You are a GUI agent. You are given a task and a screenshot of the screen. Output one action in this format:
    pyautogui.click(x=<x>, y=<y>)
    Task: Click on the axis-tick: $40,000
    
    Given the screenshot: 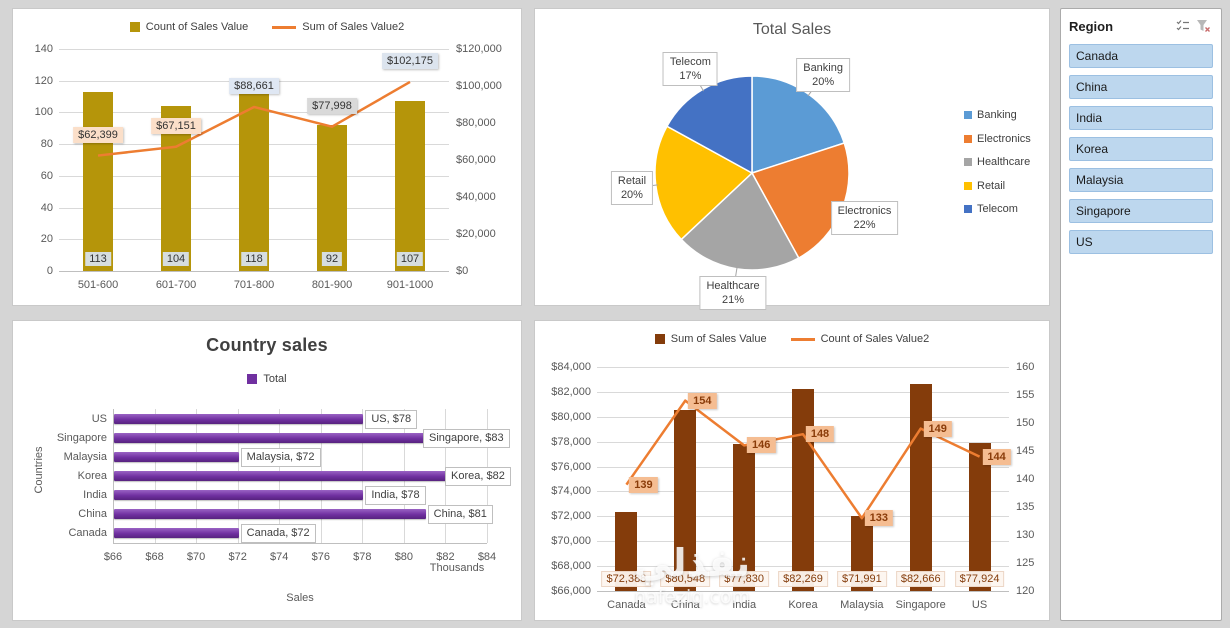 What is the action you would take?
    pyautogui.click(x=476, y=197)
    